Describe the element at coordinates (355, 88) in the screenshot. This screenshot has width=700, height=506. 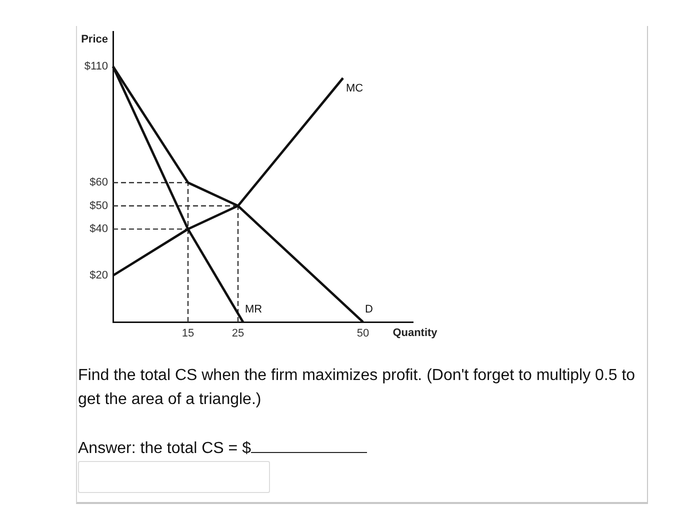
I see `series-label: MC` at that location.